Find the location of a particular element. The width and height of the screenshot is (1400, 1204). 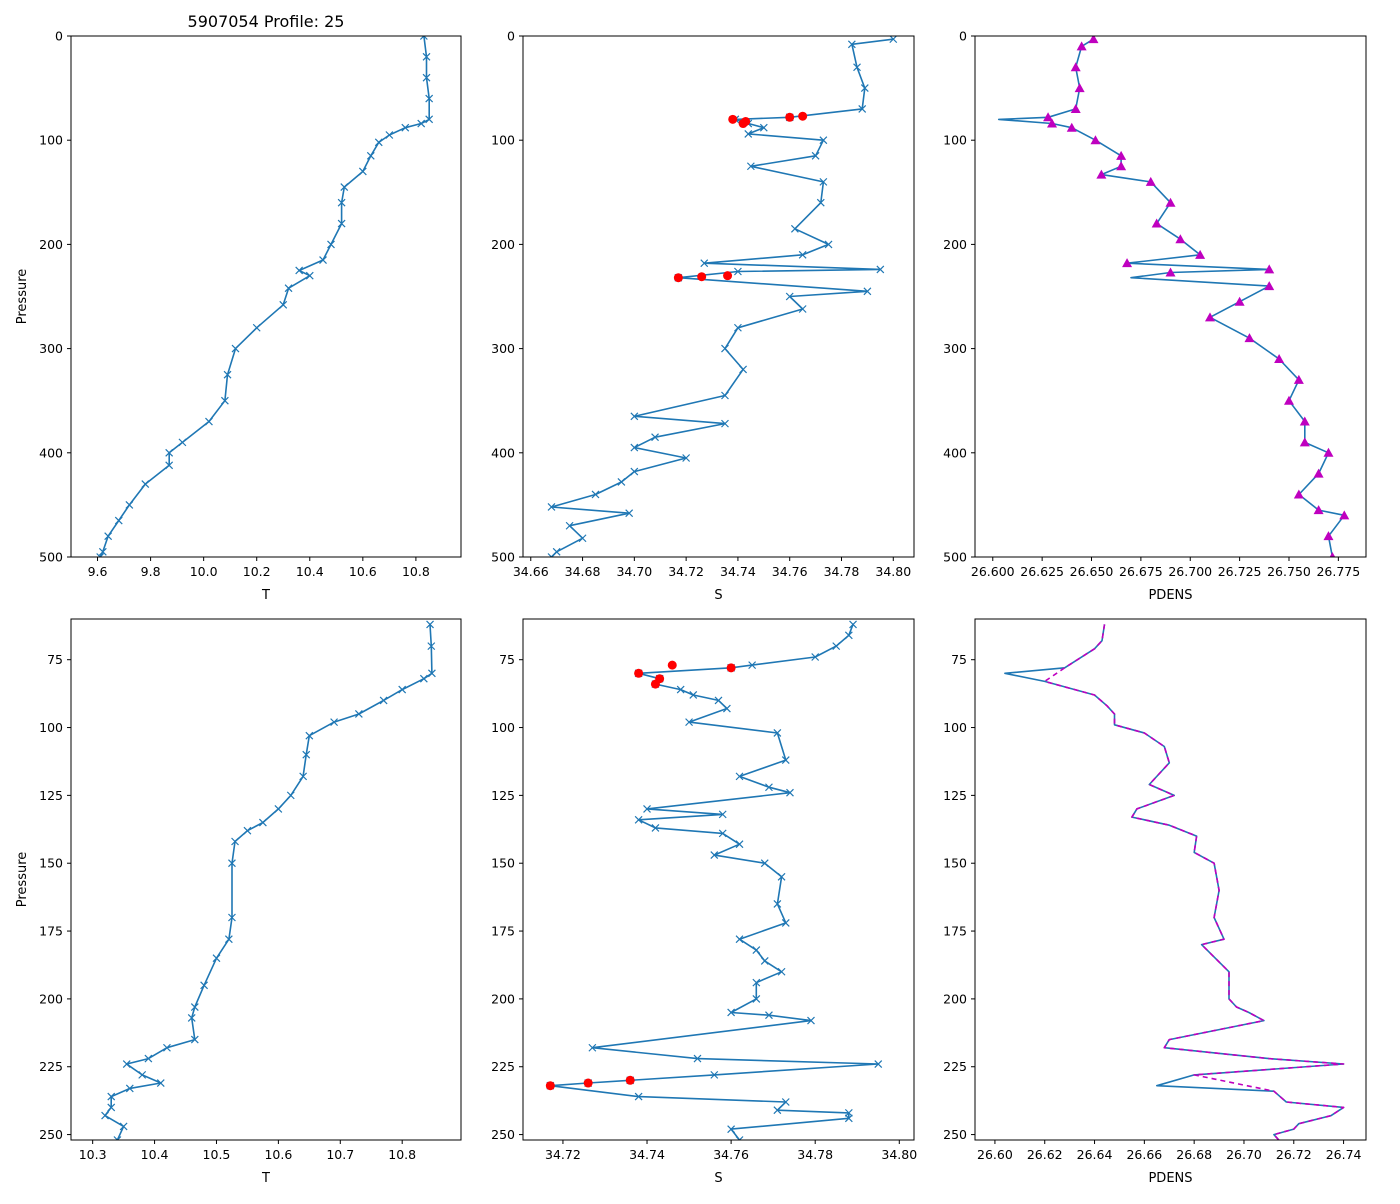

pdens-zoom-xtick-label: 26.64 is located at coordinates (1095, 1154).